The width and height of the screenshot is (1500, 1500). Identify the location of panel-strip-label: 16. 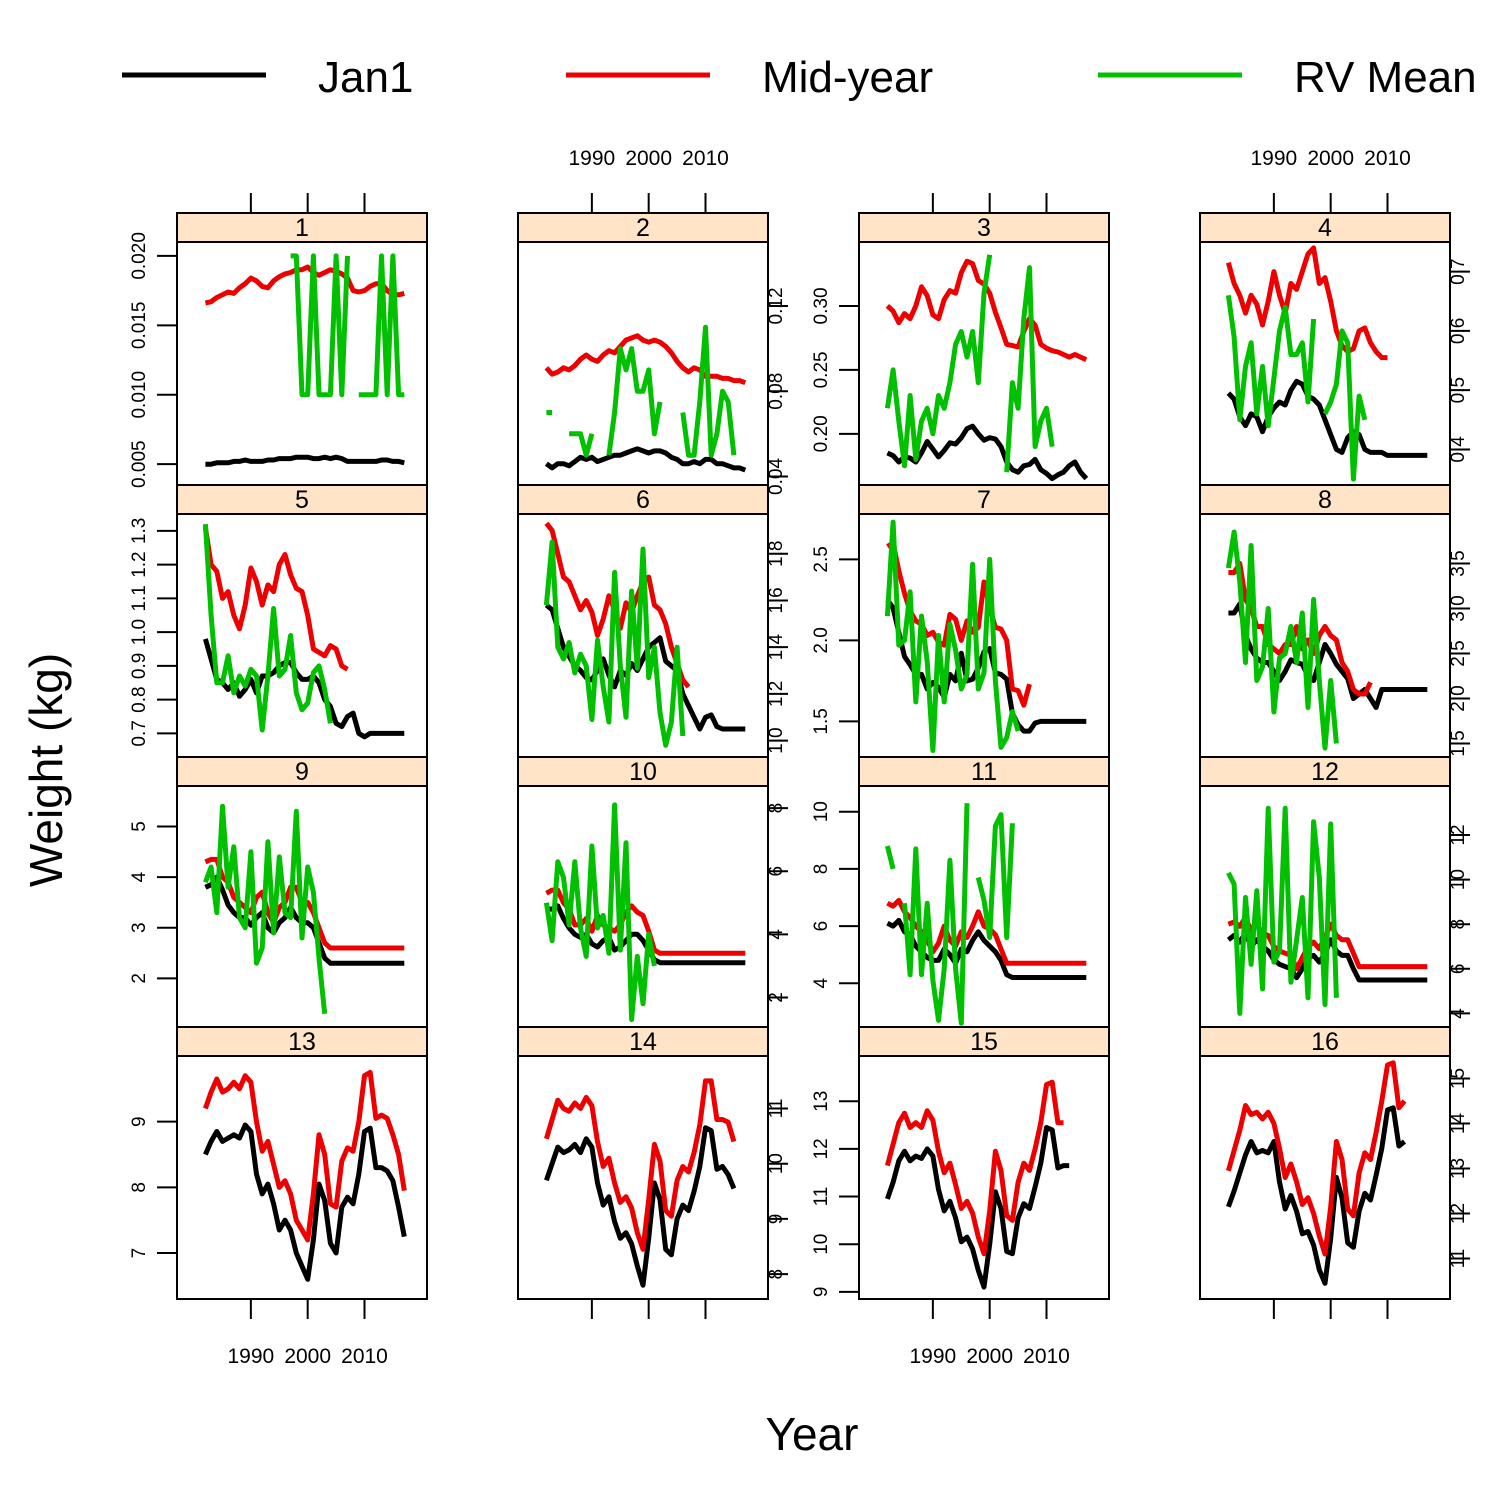
(1325, 1042).